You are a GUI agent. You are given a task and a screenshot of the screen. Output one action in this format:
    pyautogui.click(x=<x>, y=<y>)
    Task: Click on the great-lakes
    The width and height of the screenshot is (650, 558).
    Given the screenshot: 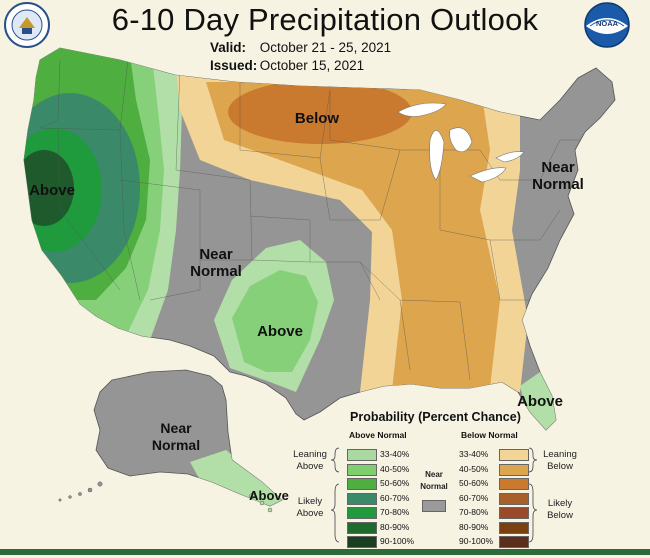 What is the action you would take?
    pyautogui.click(x=461, y=142)
    